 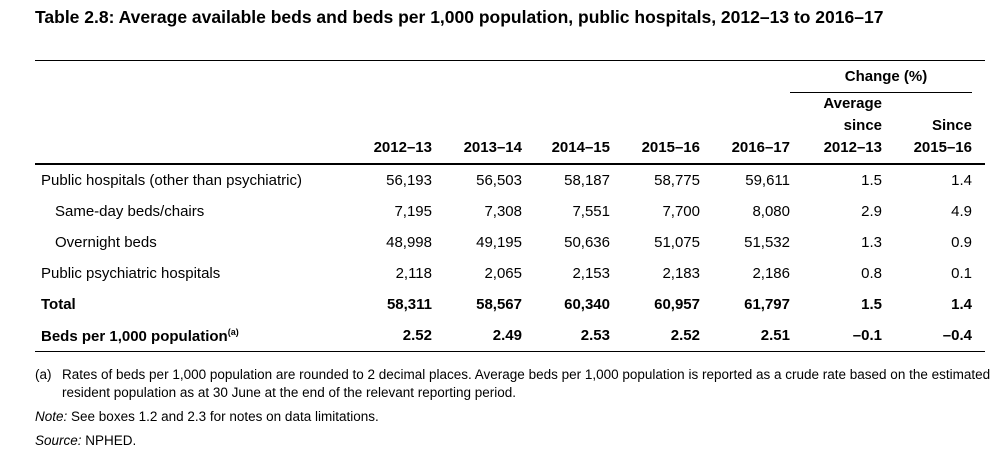 I want to click on table-cell: 56,503, so click(x=499, y=180).